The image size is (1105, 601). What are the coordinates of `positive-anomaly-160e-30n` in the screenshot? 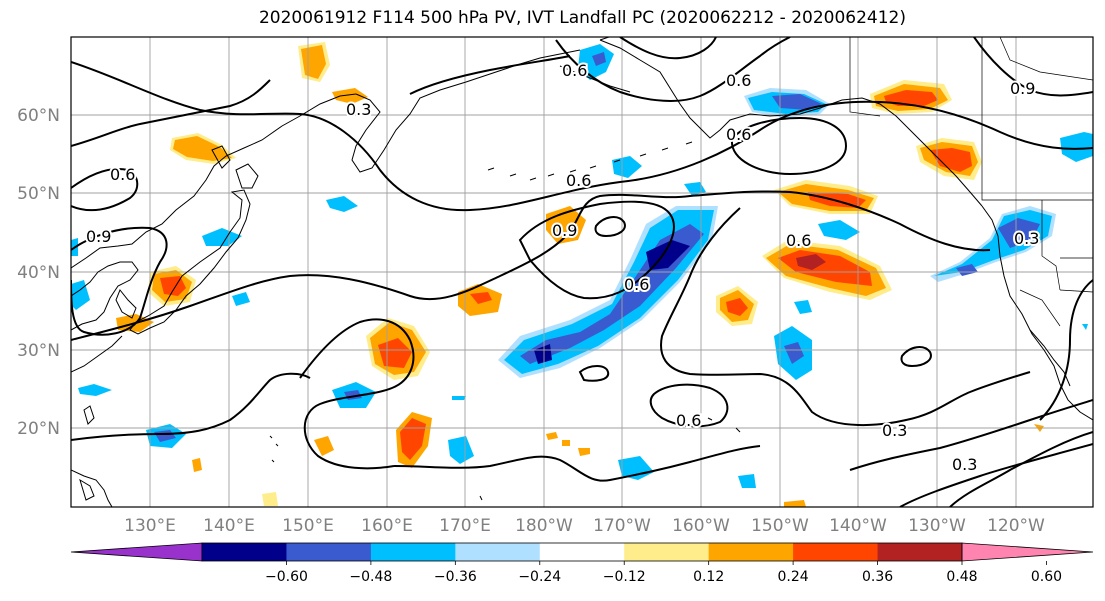 It's located at (398, 349).